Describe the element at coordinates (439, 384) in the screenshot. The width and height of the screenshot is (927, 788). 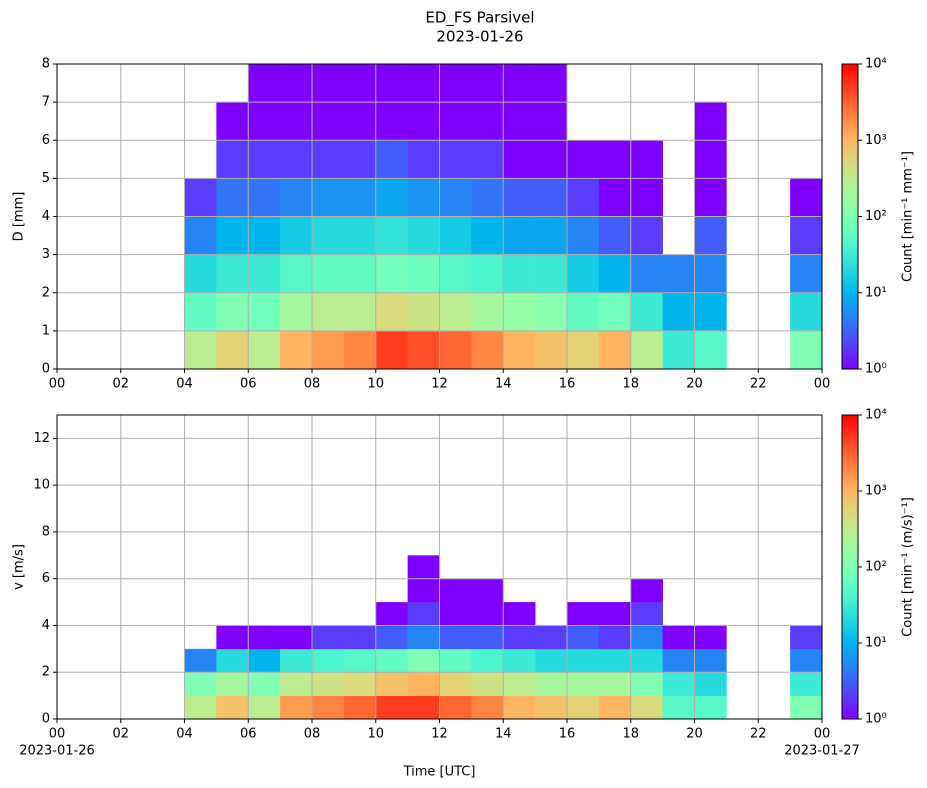
I see `x-tick-label: 12` at that location.